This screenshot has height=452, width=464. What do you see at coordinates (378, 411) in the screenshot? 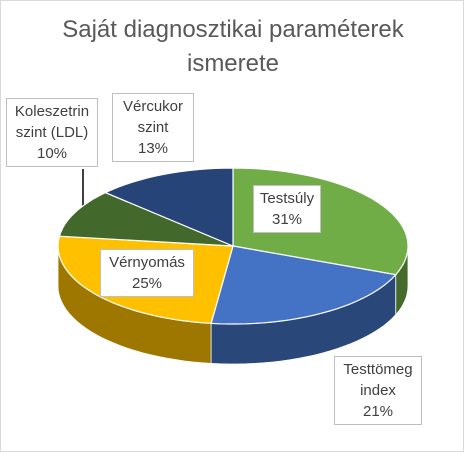
I see `value-label: 21%` at bounding box center [378, 411].